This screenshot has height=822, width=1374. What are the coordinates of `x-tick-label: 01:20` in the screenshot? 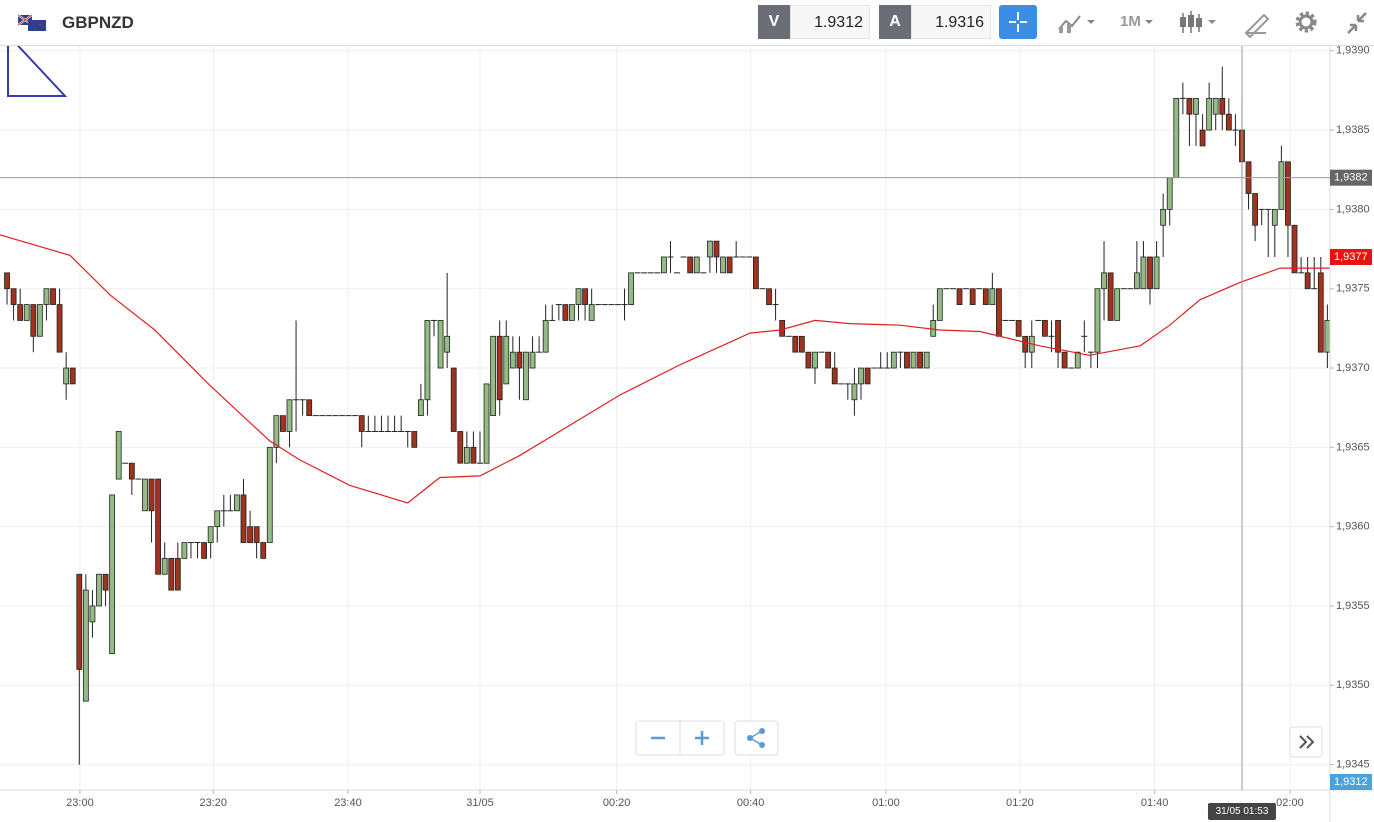 It's located at (1020, 803).